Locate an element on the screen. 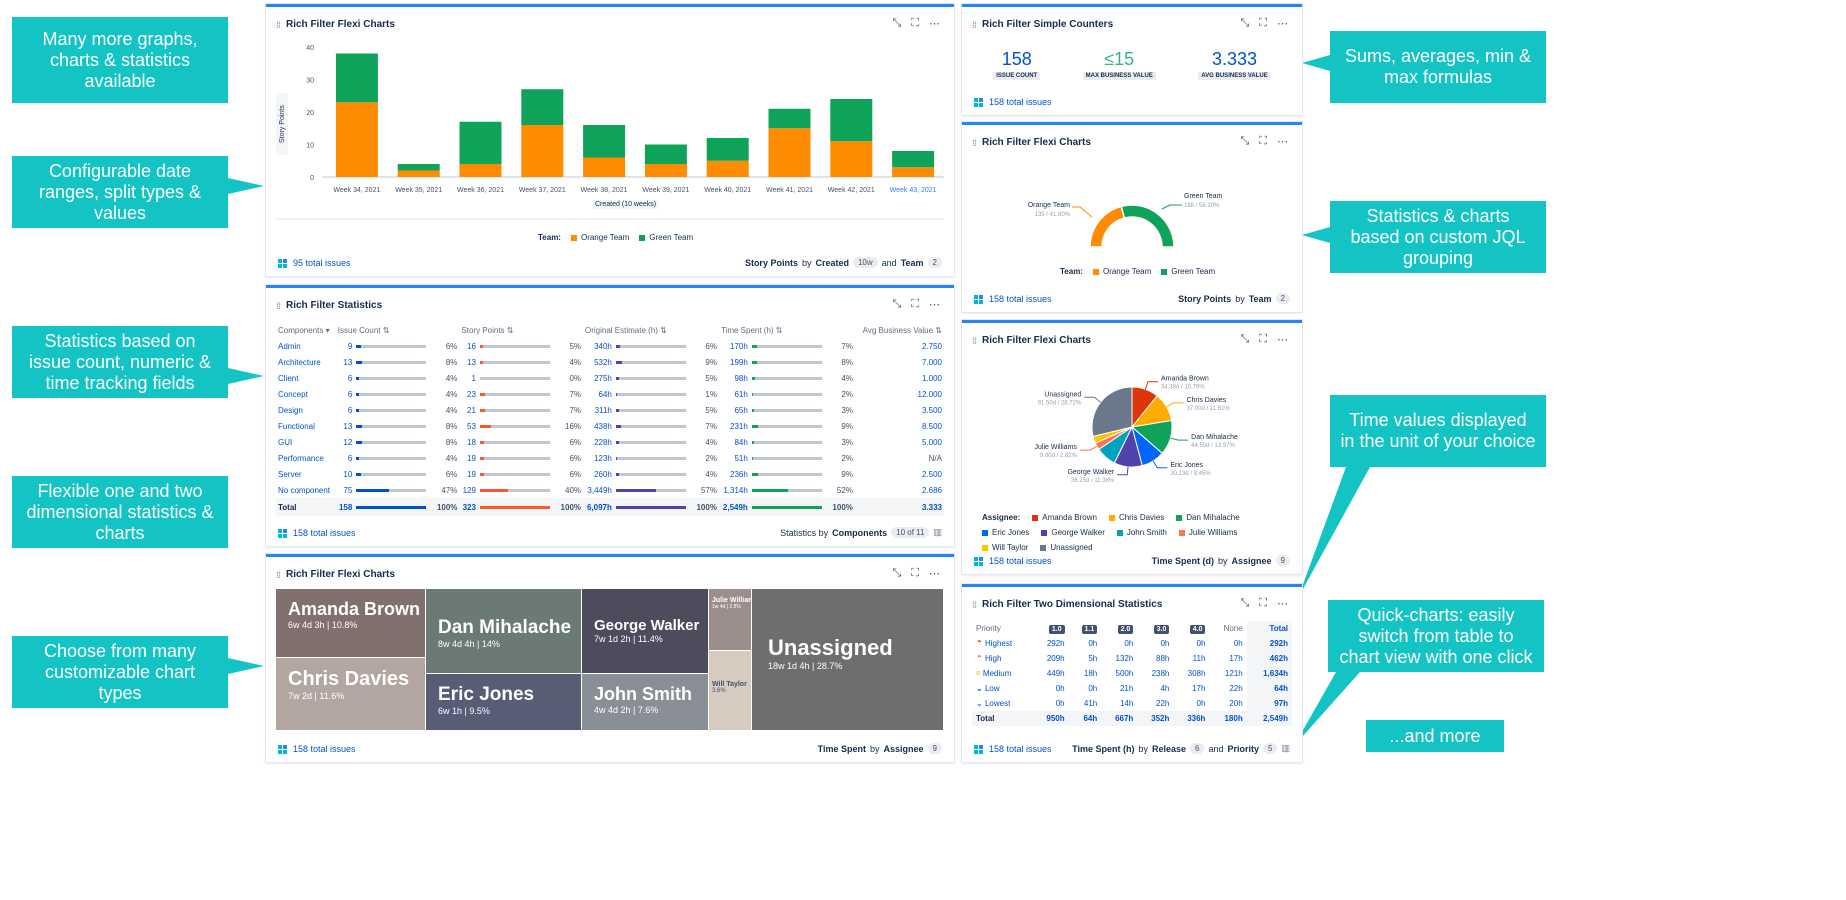 The height and width of the screenshot is (900, 1846). cell-value: 336h is located at coordinates (1191, 718).